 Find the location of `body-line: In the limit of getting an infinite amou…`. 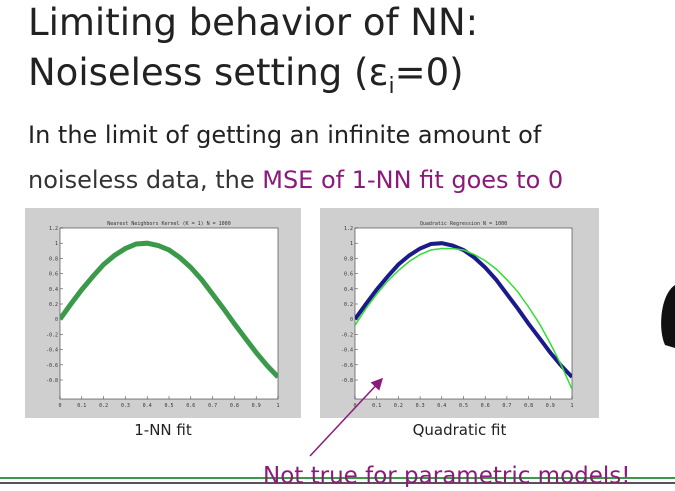

body-line: In the limit of getting an infinite amou… is located at coordinates (285, 135).